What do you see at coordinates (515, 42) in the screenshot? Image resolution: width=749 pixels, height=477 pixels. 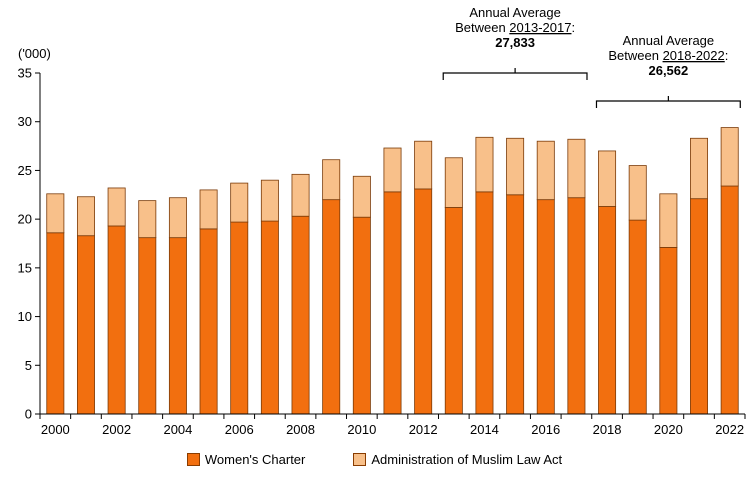 I see `annotation-value: 27,833` at bounding box center [515, 42].